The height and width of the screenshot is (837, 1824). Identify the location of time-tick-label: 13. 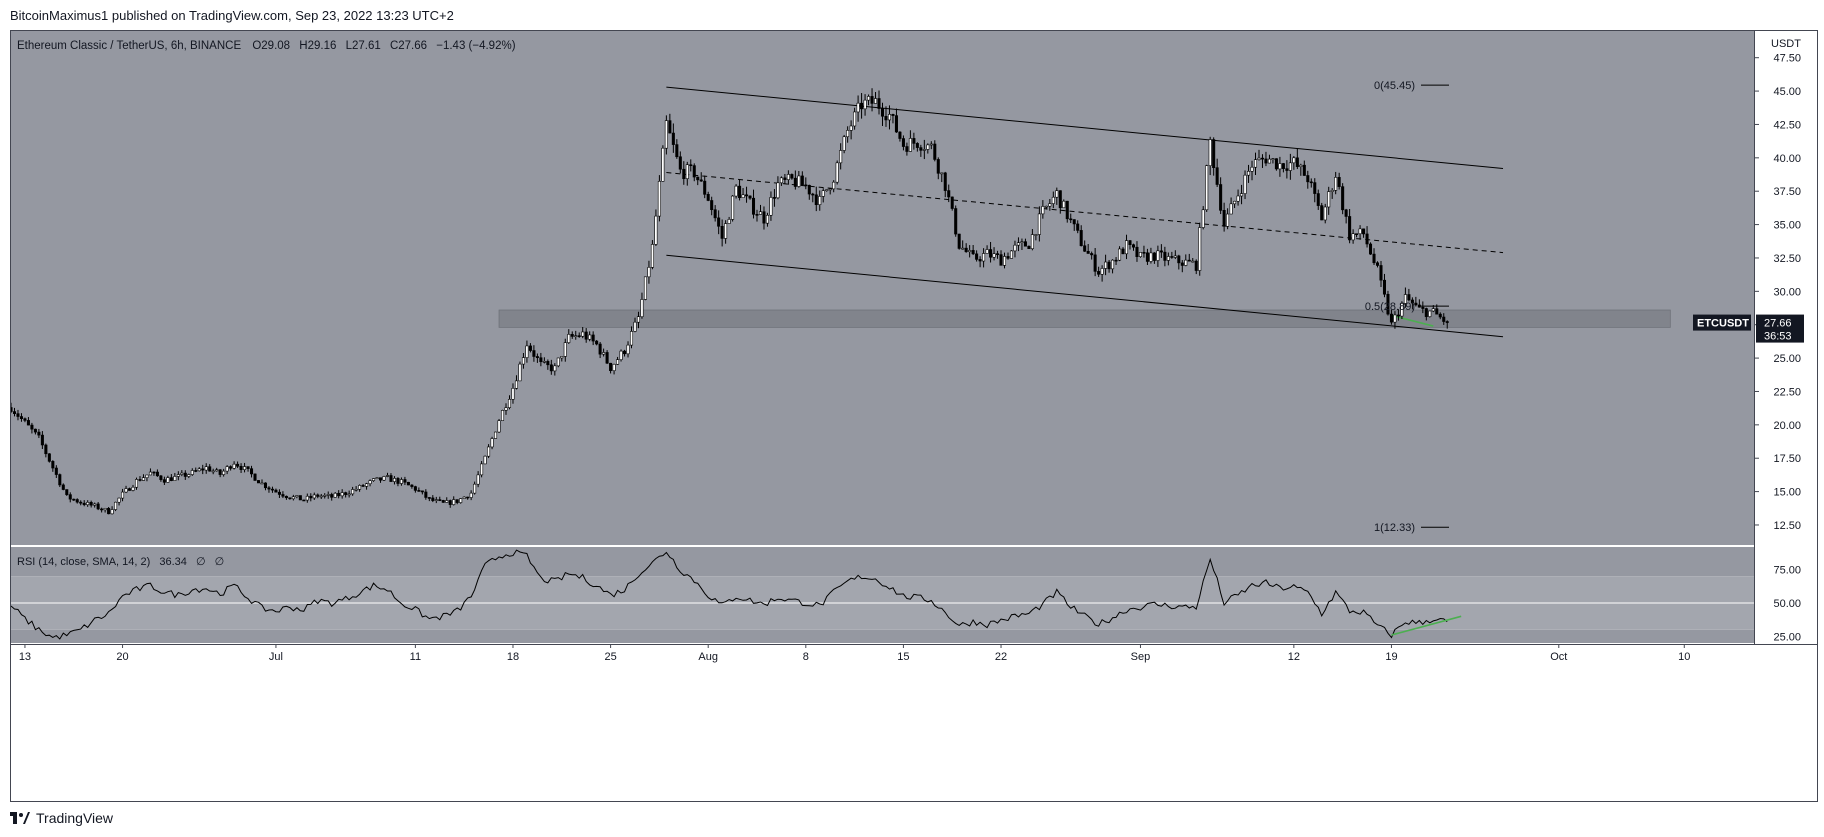
(25, 657).